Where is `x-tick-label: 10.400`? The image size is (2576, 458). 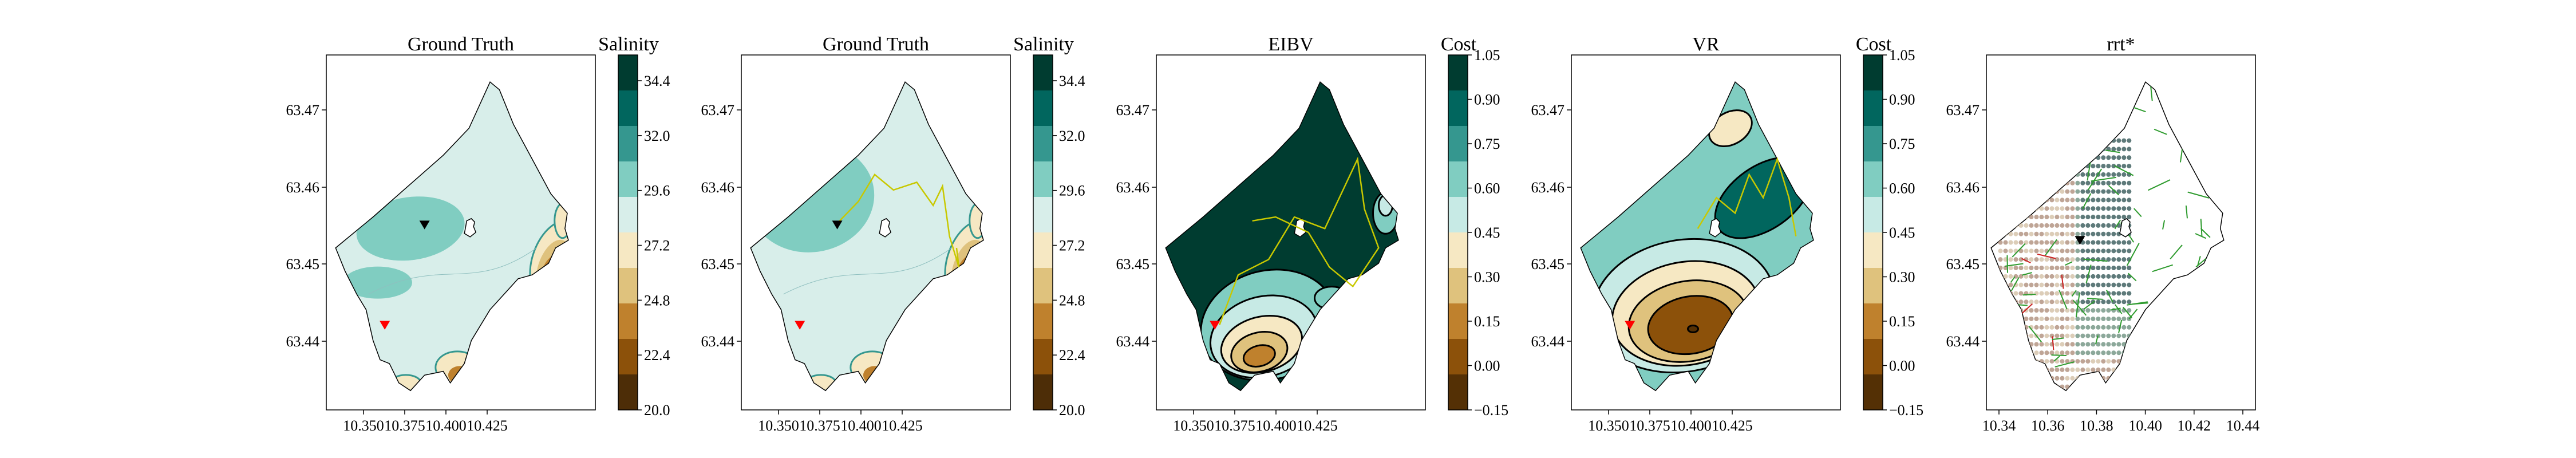 x-tick-label: 10.400 is located at coordinates (861, 426).